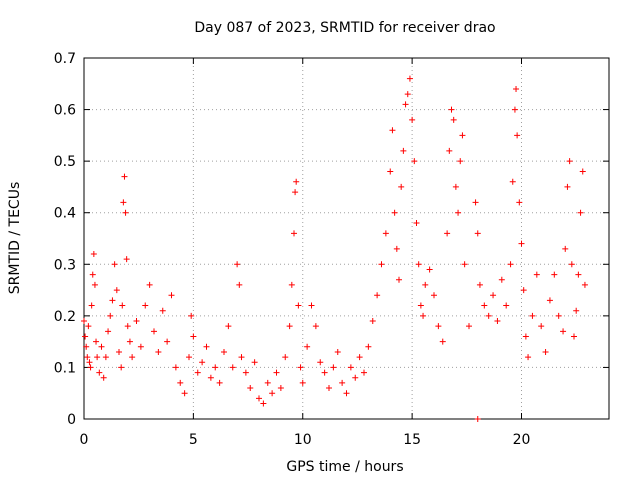 The image size is (640, 480). What do you see at coordinates (303, 440) in the screenshot?
I see `x-tick-label: 10` at bounding box center [303, 440].